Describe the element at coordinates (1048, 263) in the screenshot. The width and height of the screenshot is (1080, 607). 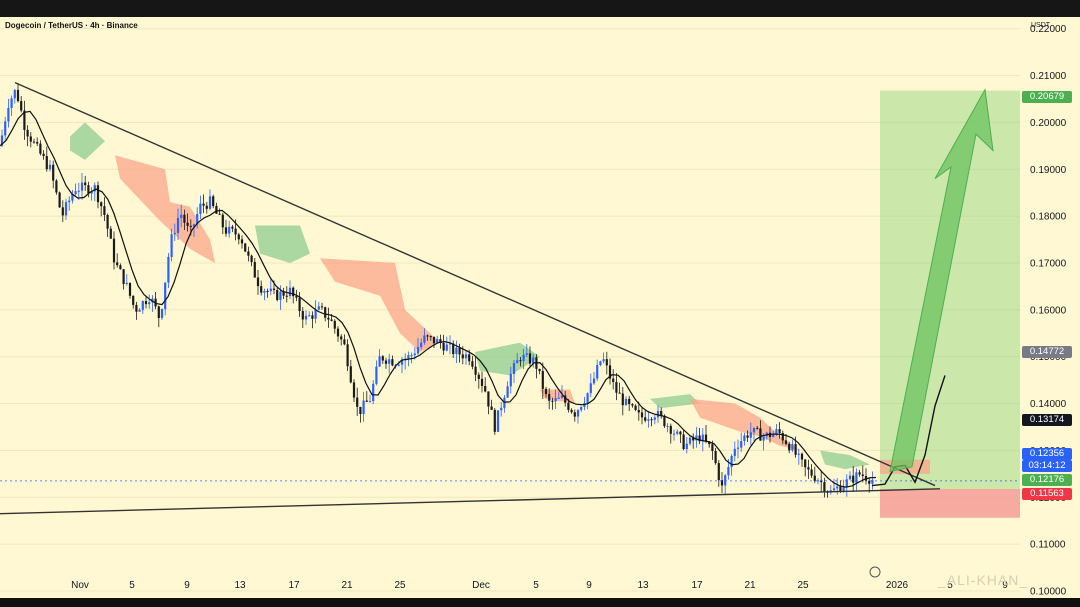
I see `y-tick-label: 0.17000` at that location.